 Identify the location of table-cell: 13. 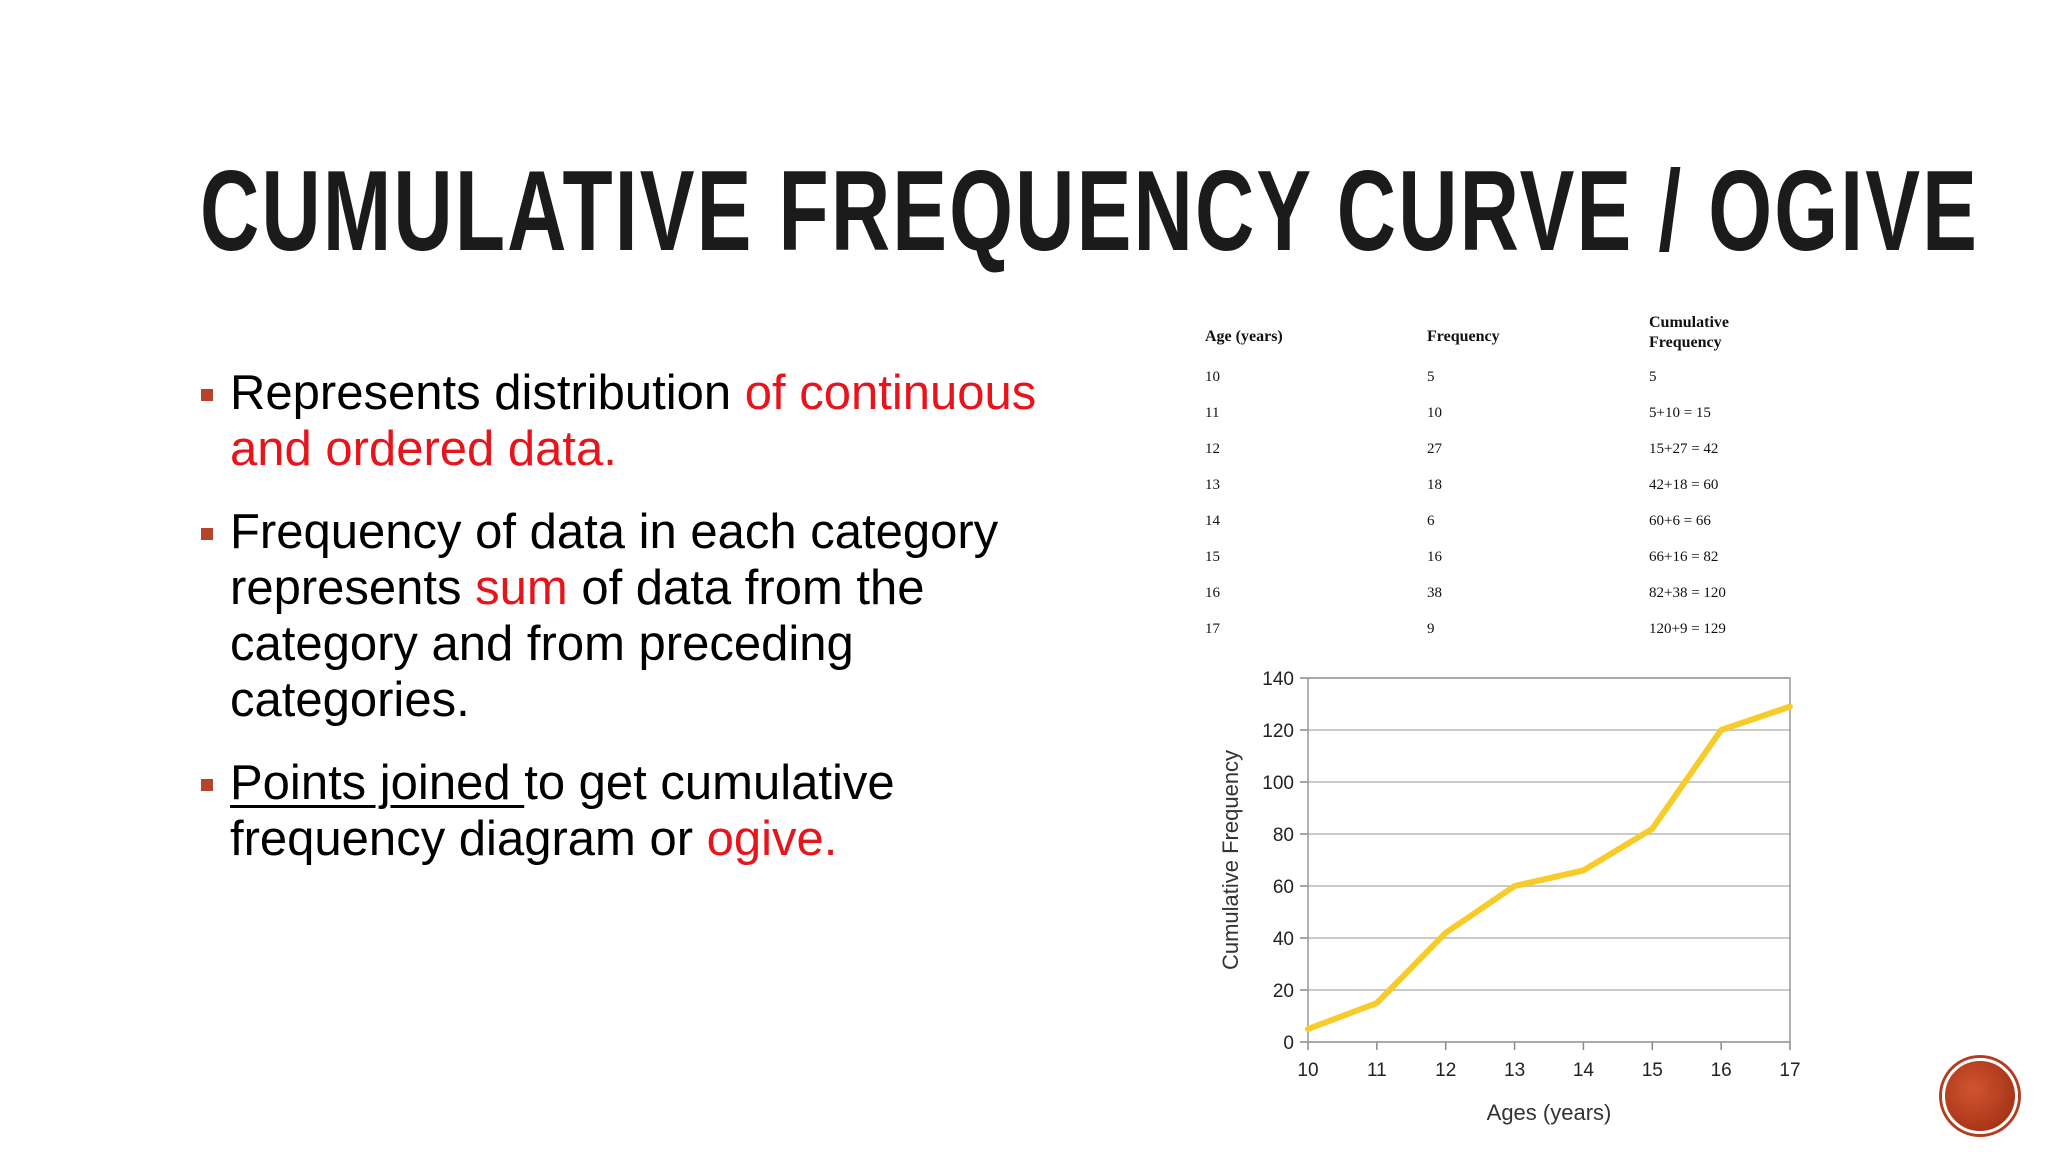
(1212, 485).